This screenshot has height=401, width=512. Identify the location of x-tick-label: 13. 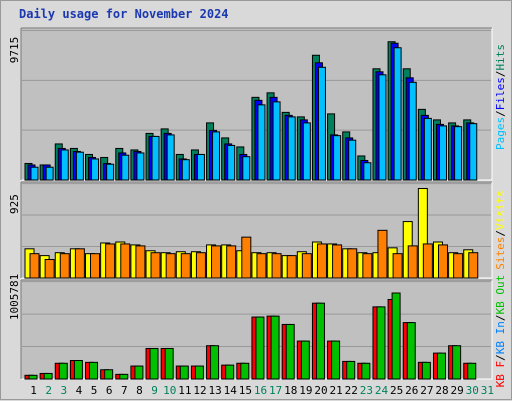
(214, 390).